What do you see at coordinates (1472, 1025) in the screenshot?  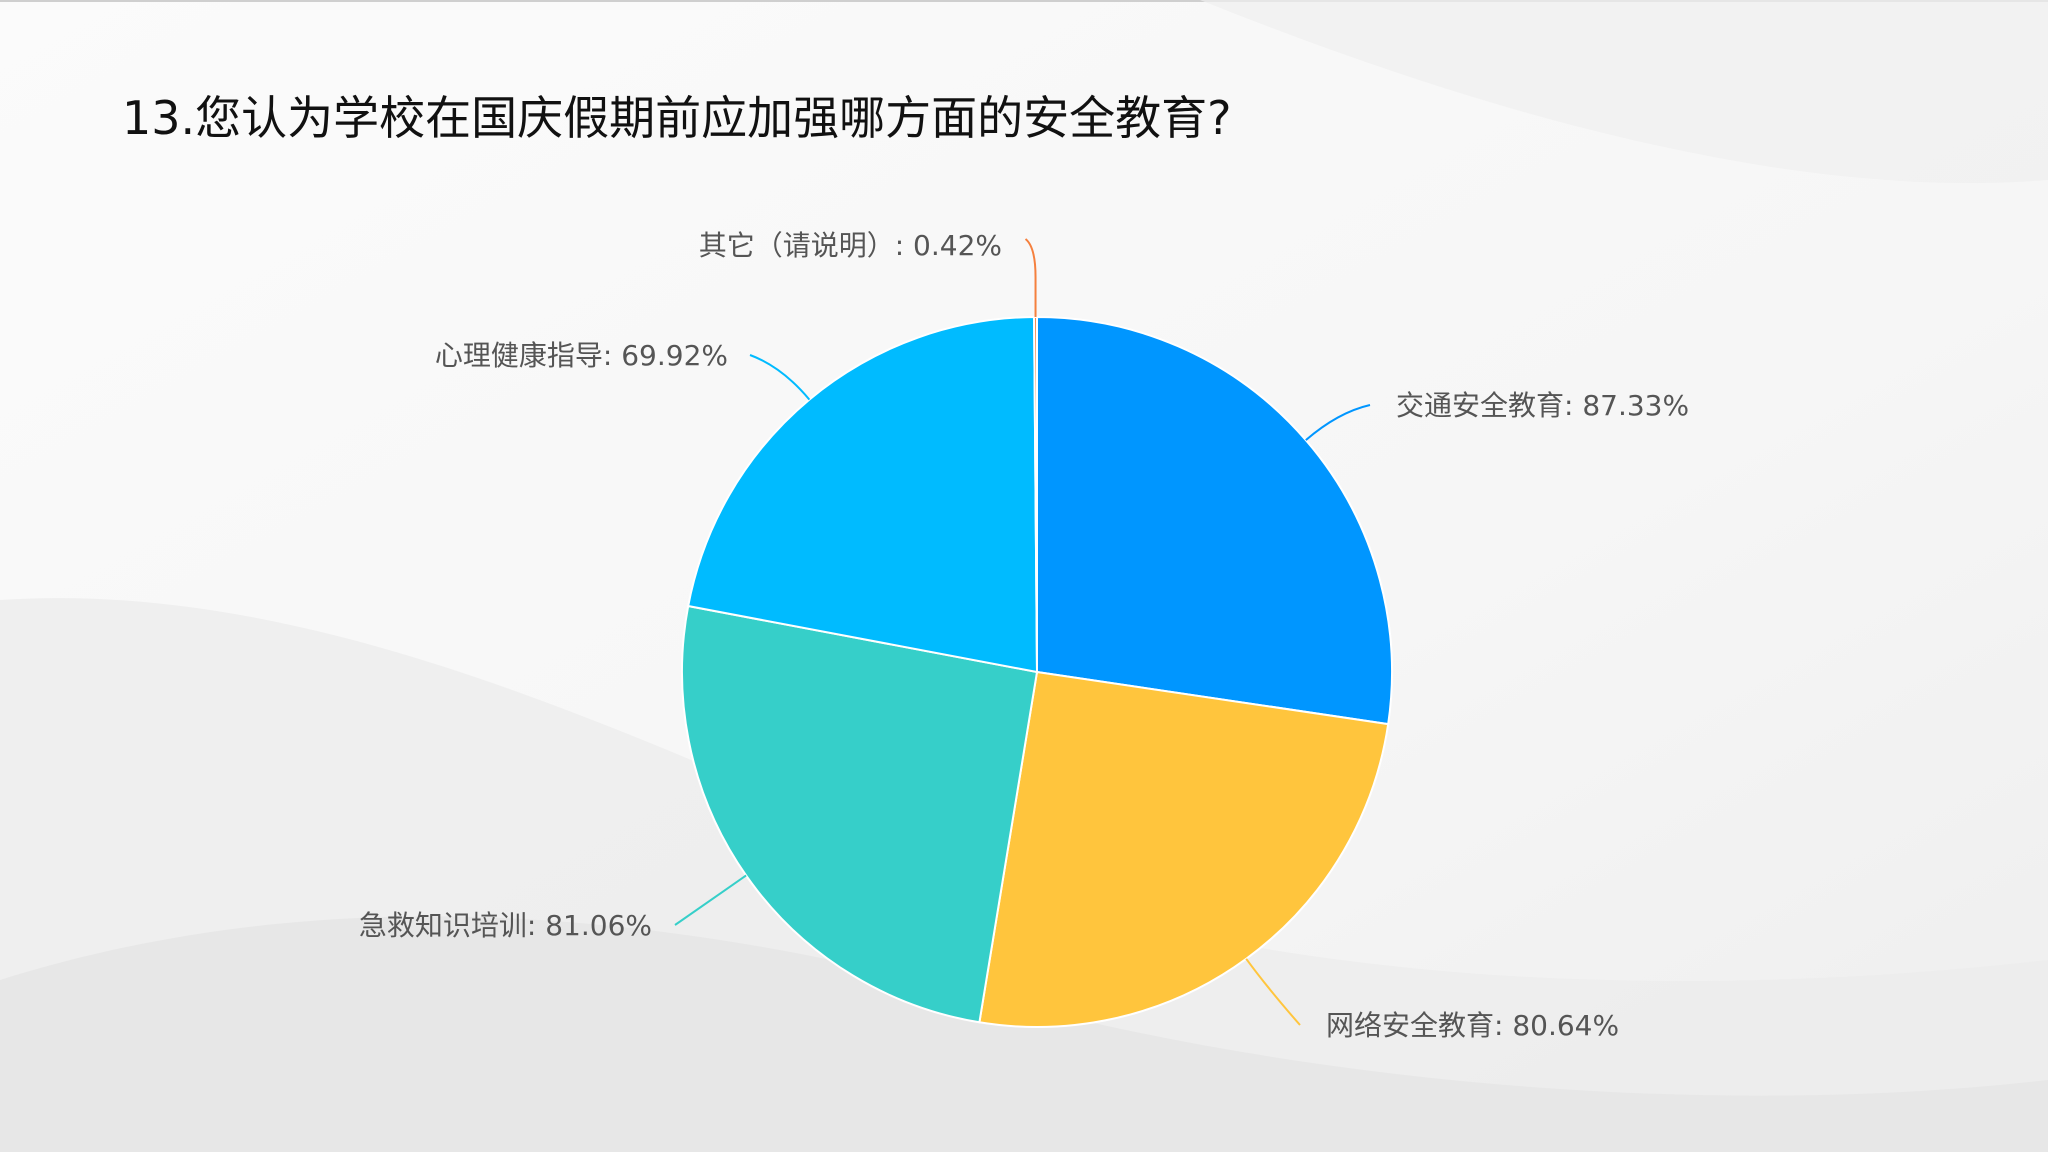 I see `data-label: 网络安全教育: 80.64%` at bounding box center [1472, 1025].